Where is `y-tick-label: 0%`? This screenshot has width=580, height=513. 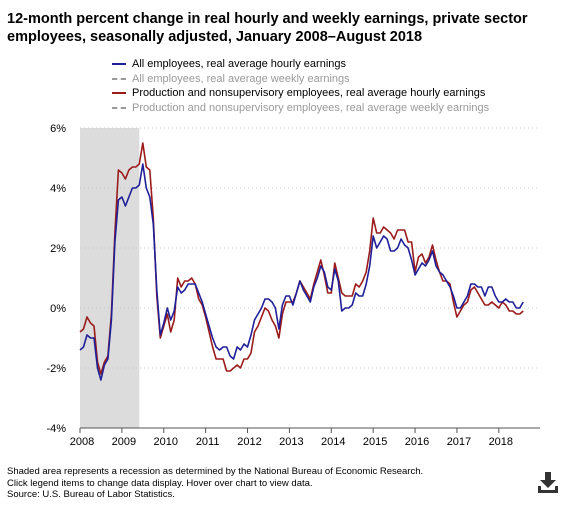
y-tick-label: 0% is located at coordinates (58, 309).